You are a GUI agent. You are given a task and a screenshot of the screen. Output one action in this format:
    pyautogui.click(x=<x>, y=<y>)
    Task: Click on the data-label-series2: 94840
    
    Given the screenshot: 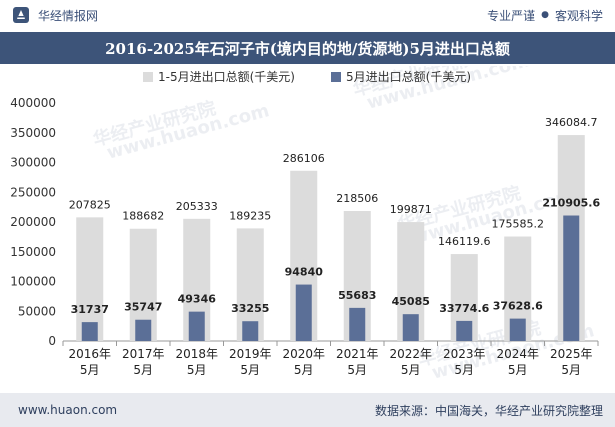 What is the action you would take?
    pyautogui.click(x=304, y=272)
    